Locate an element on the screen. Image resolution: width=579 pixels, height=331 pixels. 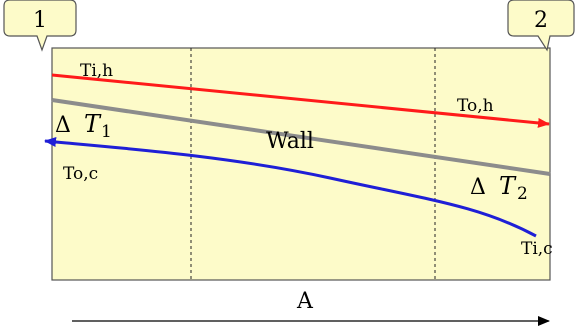
station-2-callout: 2 is located at coordinates (541, 26).